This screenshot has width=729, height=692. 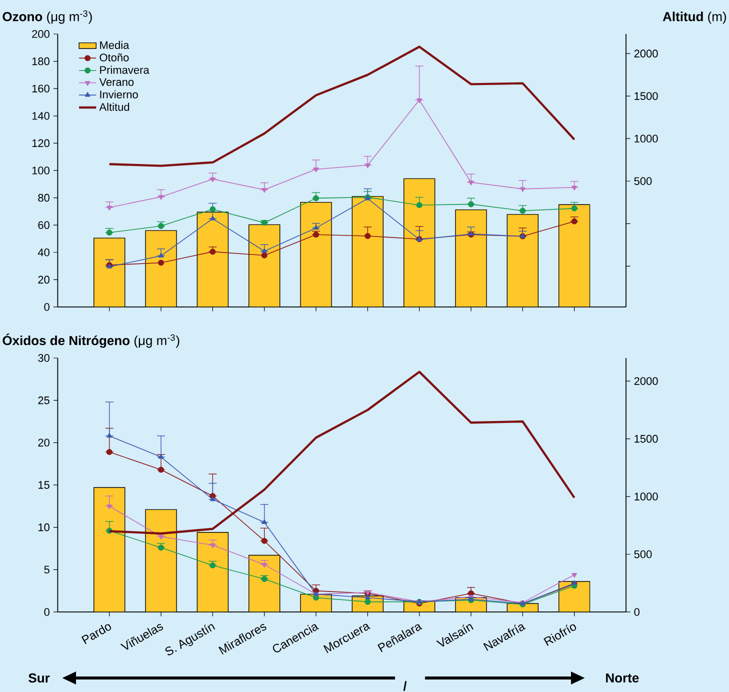 What do you see at coordinates (44, 252) in the screenshot?
I see `y-tick-label: 40` at bounding box center [44, 252].